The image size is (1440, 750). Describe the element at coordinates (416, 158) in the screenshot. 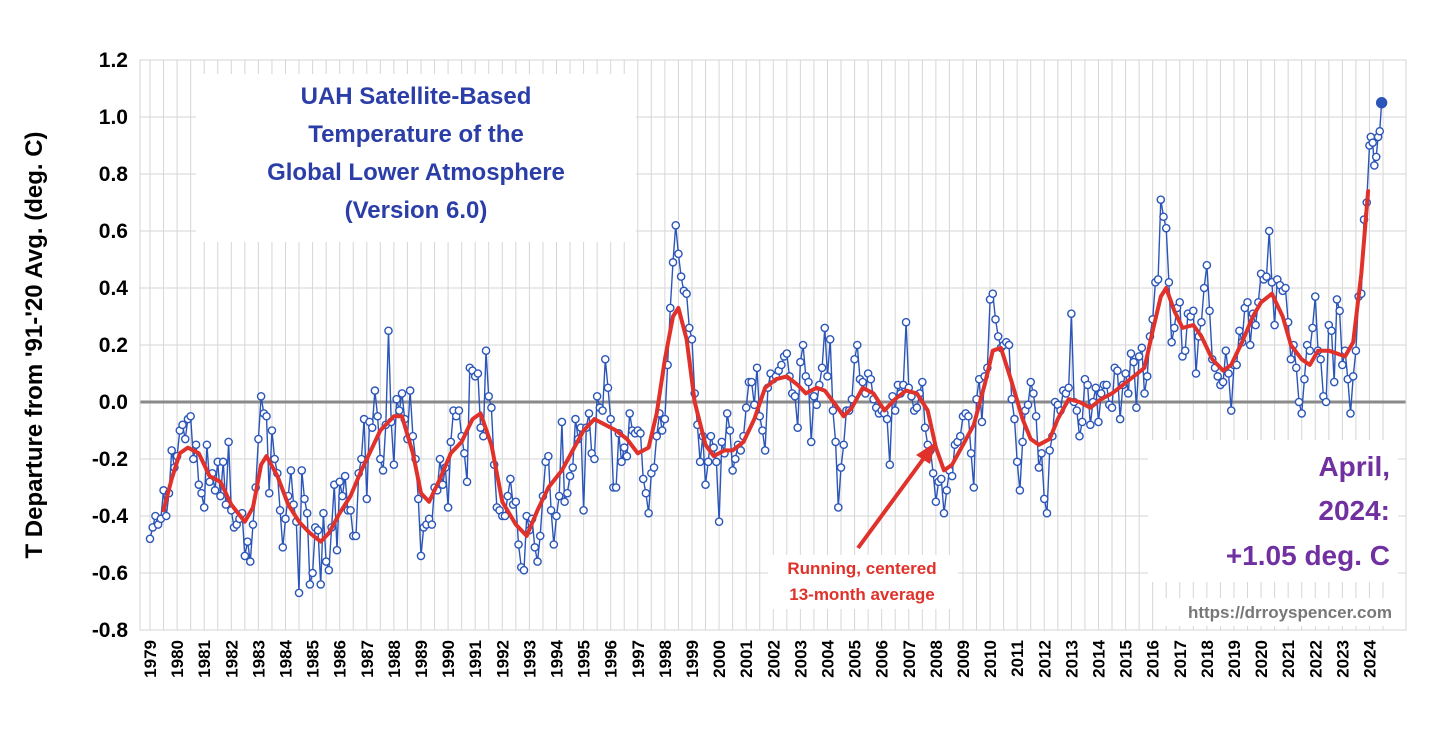

I see `title-box` at that location.